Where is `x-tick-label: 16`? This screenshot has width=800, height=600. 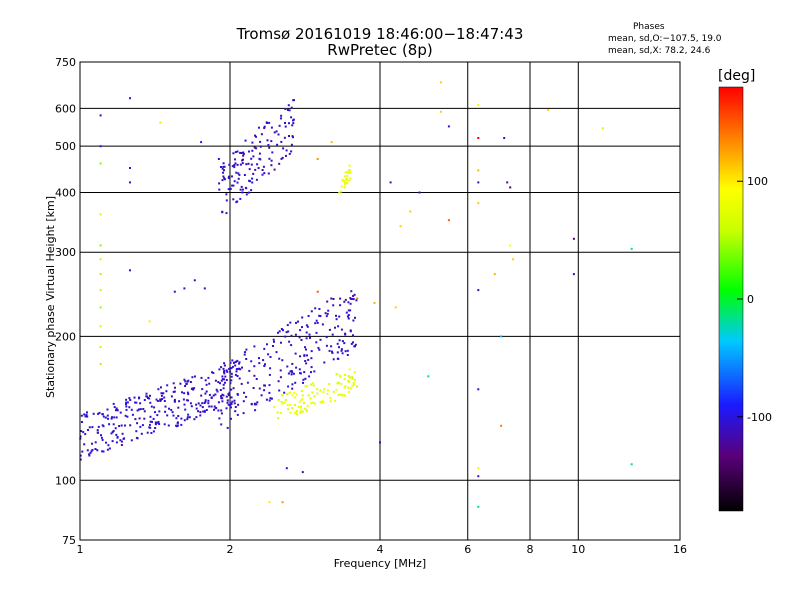 x-tick-label: 16 is located at coordinates (680, 549).